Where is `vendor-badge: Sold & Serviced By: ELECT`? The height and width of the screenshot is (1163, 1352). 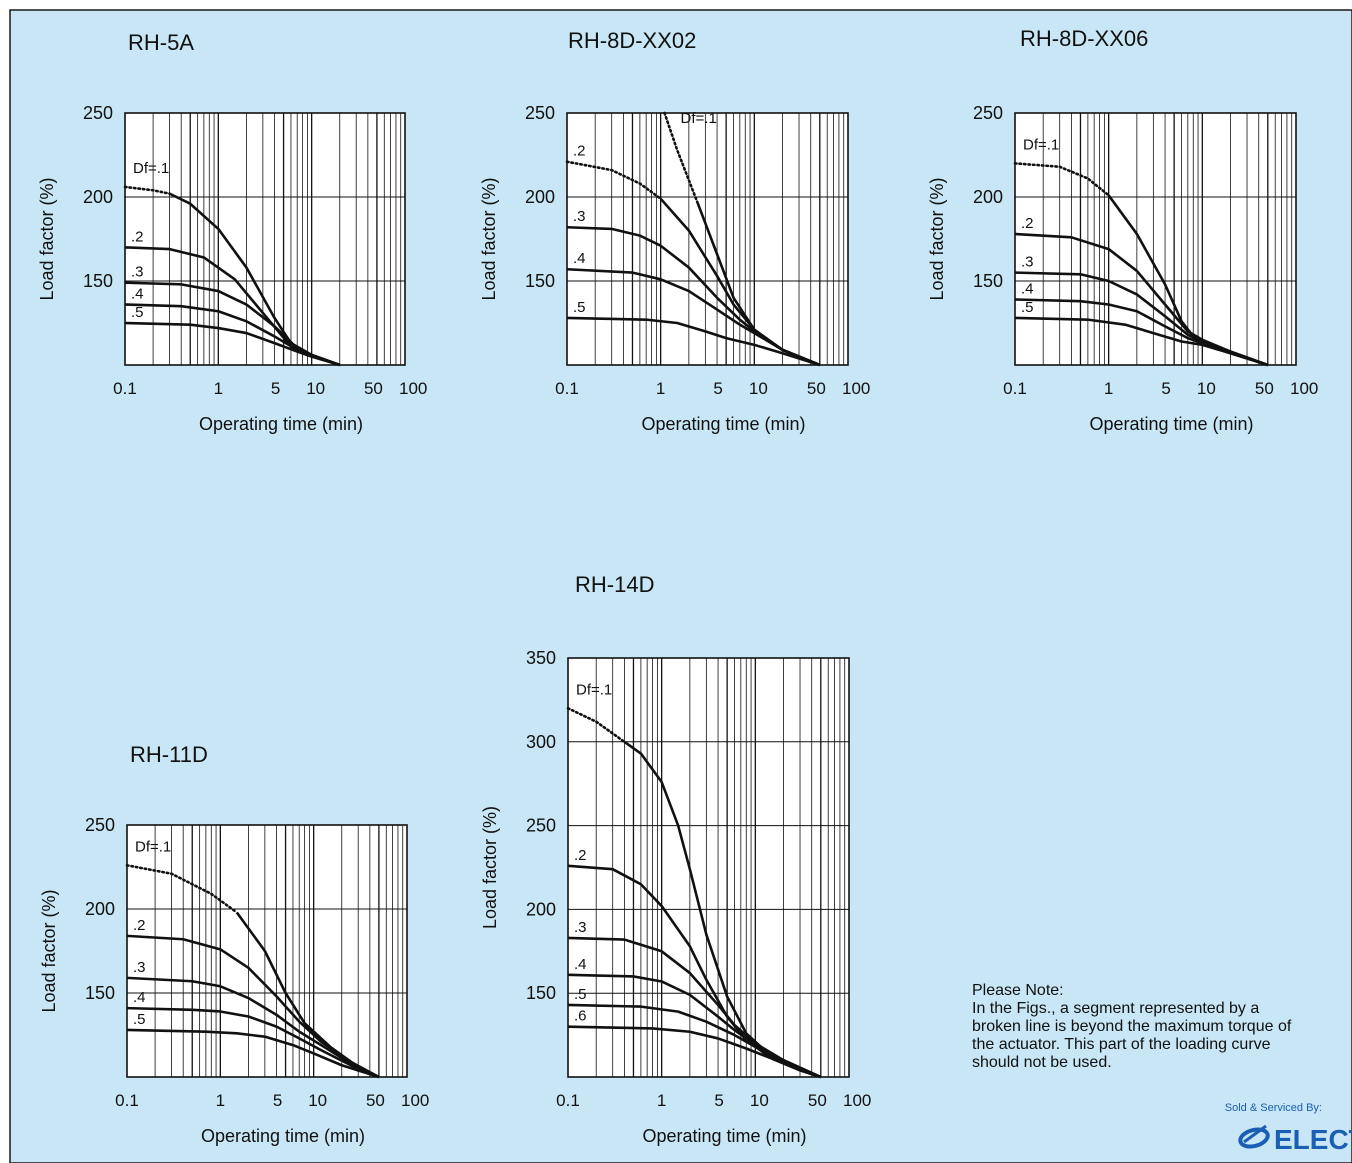 vendor-badge: Sold & Serviced By: ELECT is located at coordinates (1272, 1131).